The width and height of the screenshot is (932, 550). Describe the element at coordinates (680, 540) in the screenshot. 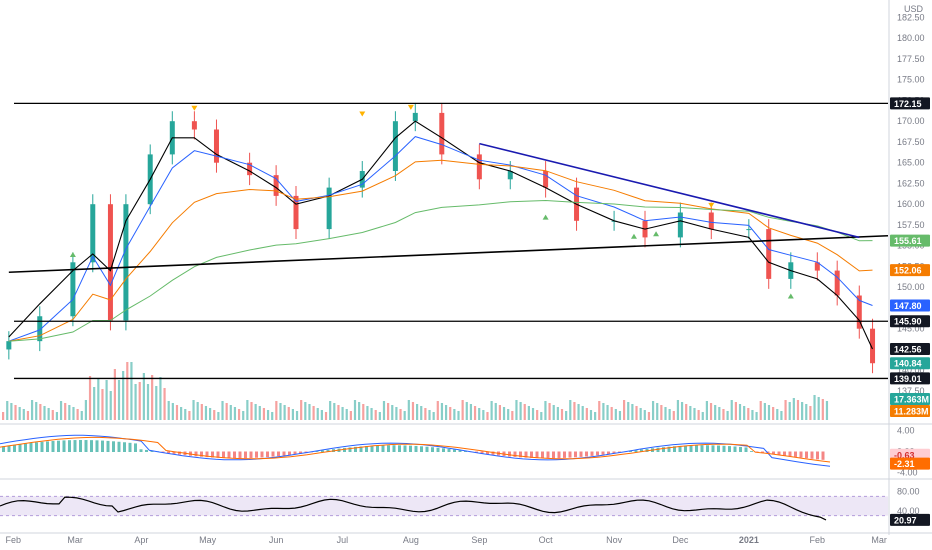

I see `x-tick-label: Dec` at that location.